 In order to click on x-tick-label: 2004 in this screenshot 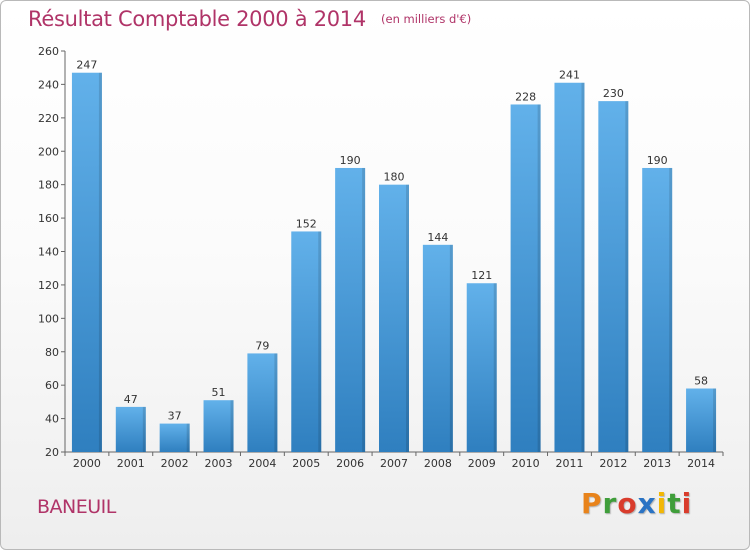, I will do `click(262, 463)`.